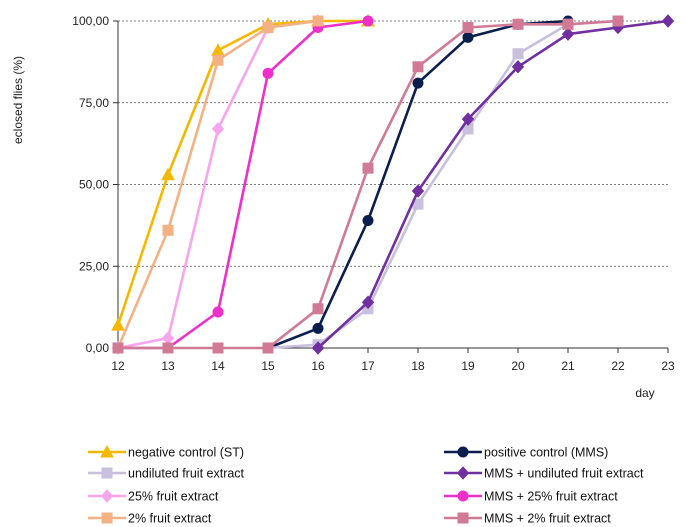  I want to click on legend-entry: MMS + undiluted fruit extract, so click(544, 473).